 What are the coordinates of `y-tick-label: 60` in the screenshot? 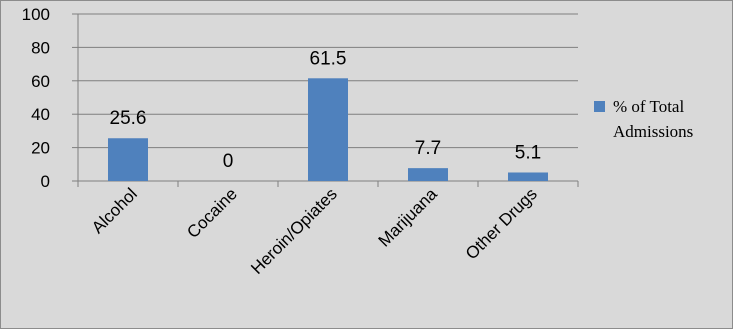 It's located at (40, 81).